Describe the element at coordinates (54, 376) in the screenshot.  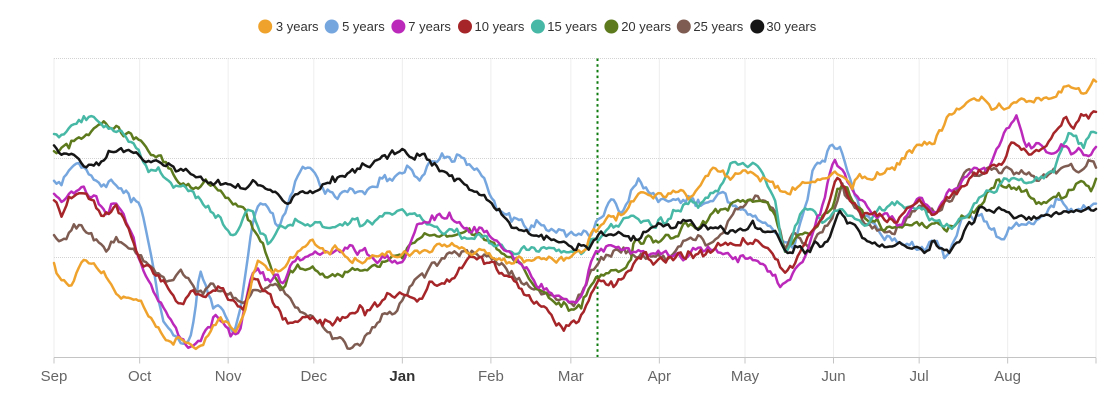
I see `svg-text: Sep` at that location.